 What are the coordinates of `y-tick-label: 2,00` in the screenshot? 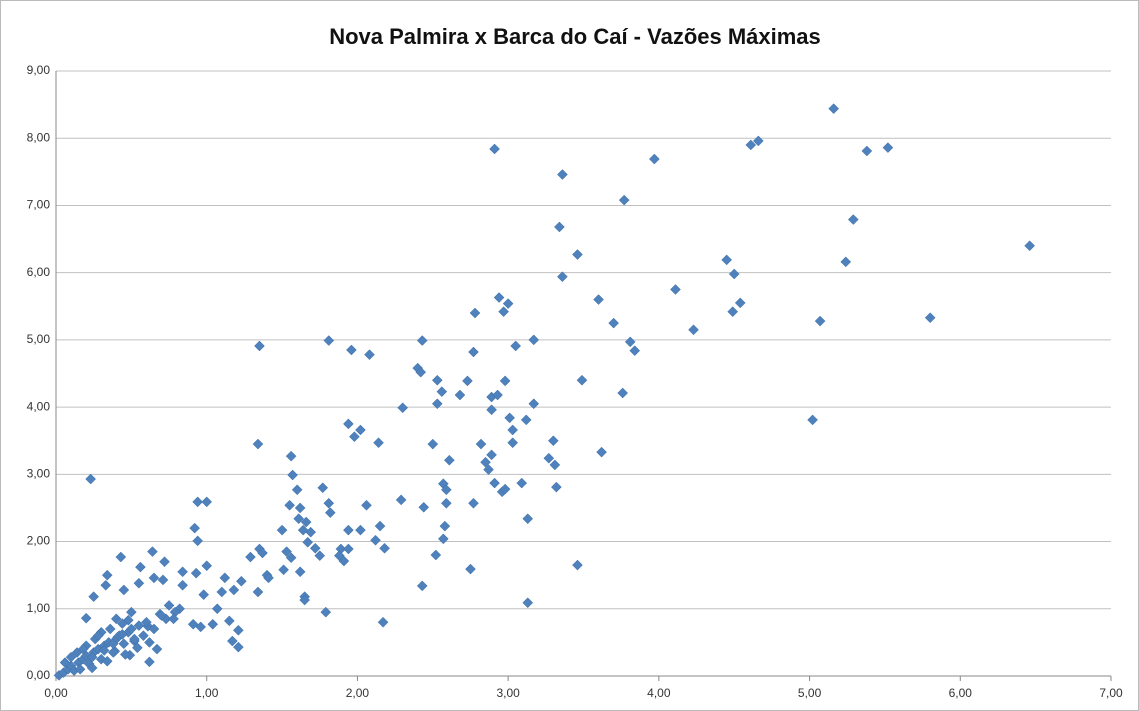 It's located at (39, 541).